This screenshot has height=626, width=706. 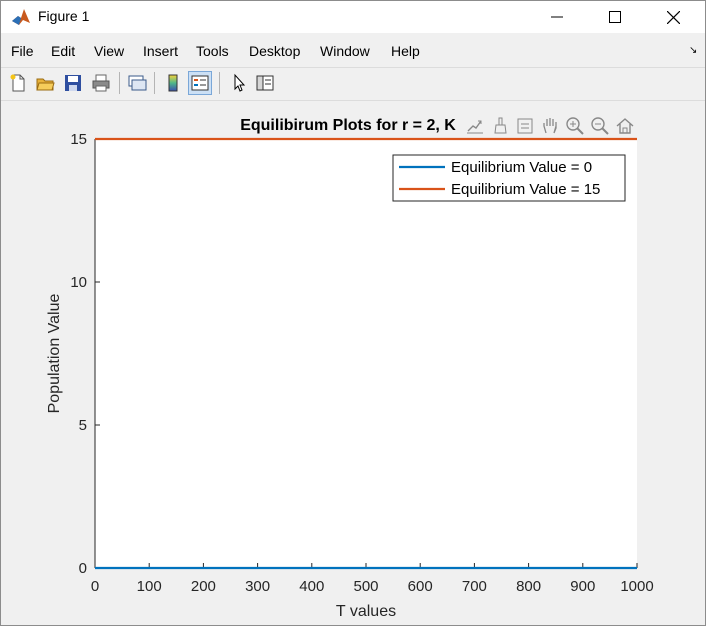 I want to click on edit-plot-icon, so click(x=240, y=82).